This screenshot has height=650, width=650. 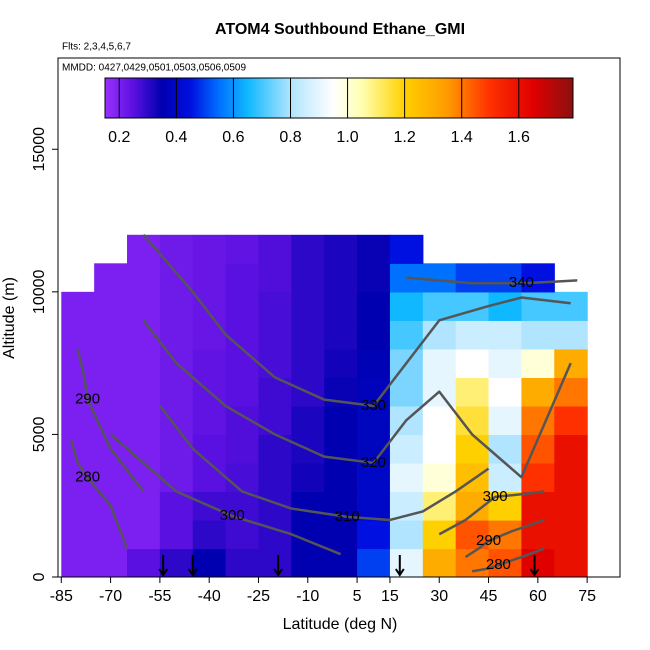 What do you see at coordinates (498, 564) in the screenshot?
I see `contour-label: 280` at bounding box center [498, 564].